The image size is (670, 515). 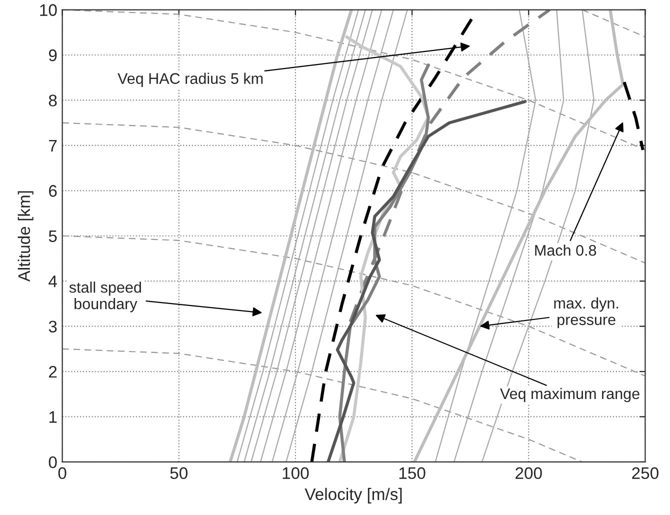 I want to click on x-tick-label: 150, so click(x=412, y=473).